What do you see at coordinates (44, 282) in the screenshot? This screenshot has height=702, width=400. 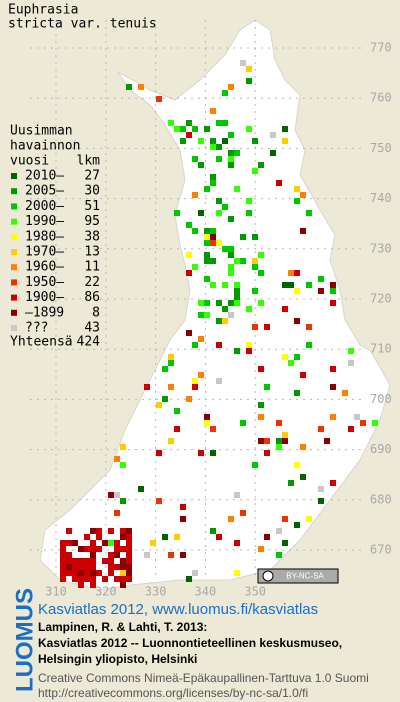 I see `legend-label: 1950–` at bounding box center [44, 282].